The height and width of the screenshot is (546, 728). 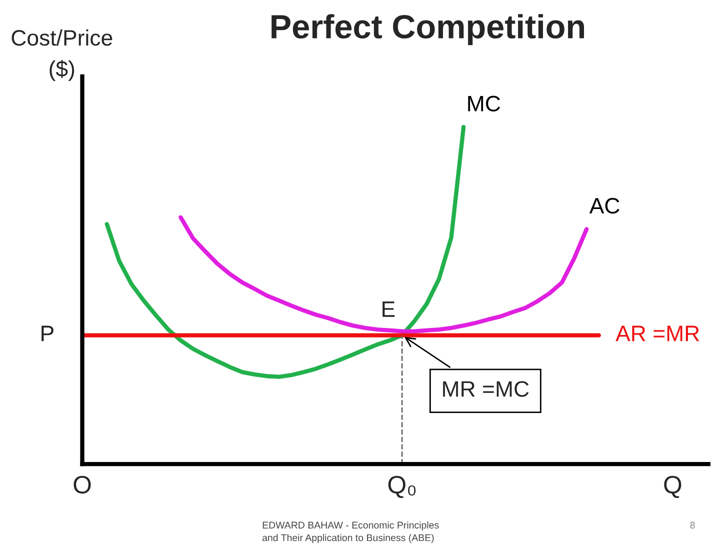 What do you see at coordinates (82, 485) in the screenshot?
I see `x-tick-label: O` at bounding box center [82, 485].